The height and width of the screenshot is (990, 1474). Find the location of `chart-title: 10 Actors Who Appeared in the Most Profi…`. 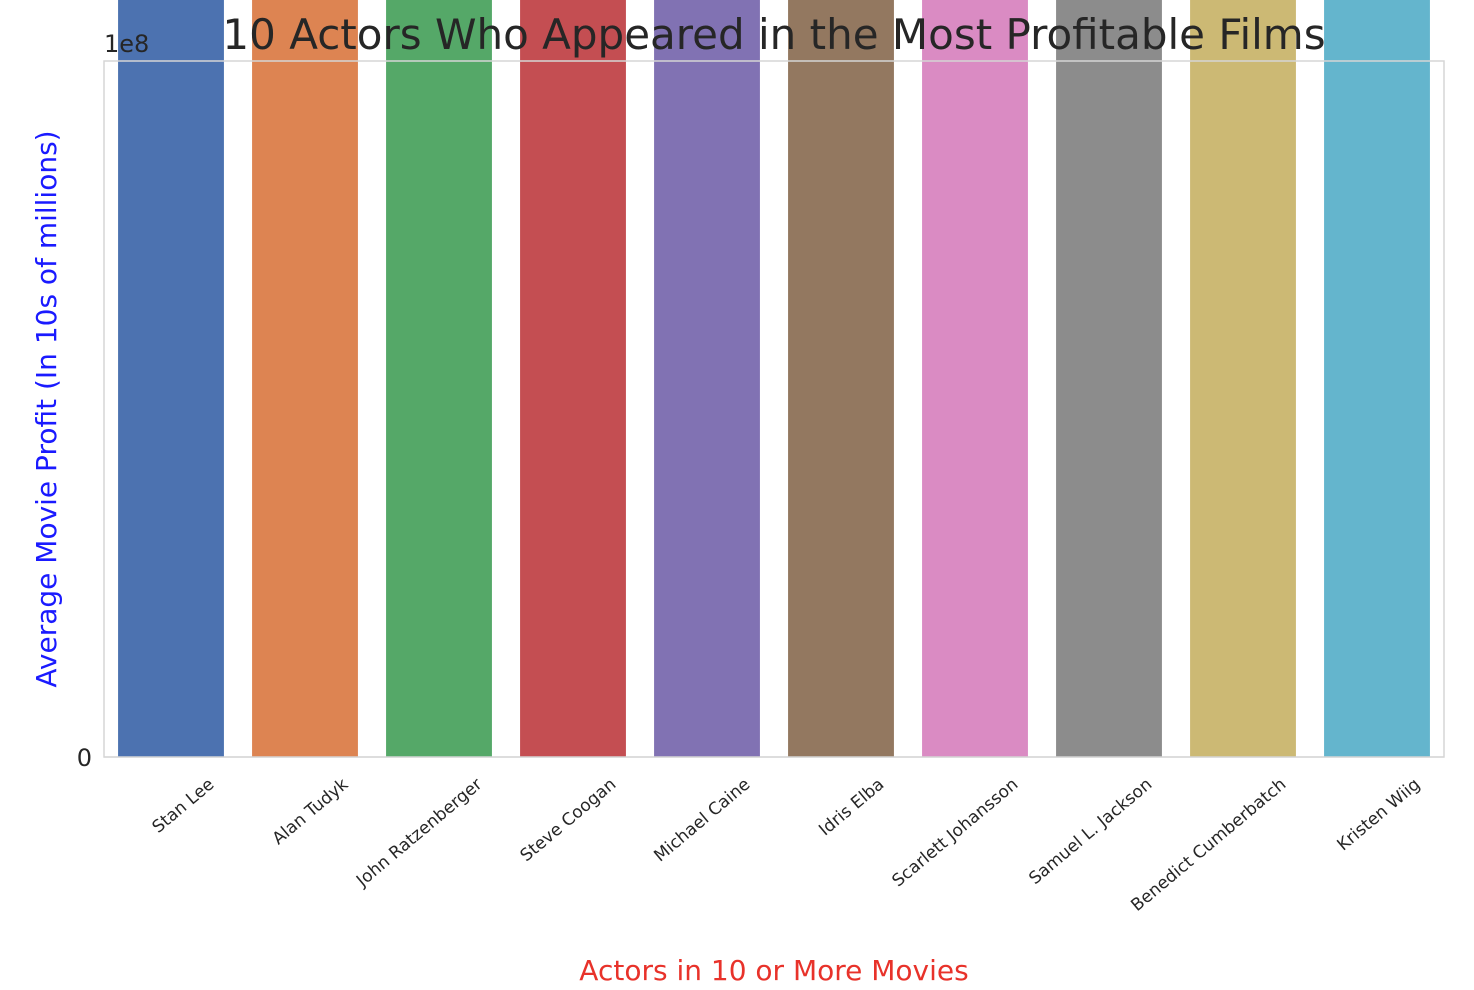

chart-title: 10 Actors Who Appeared in the Most Profi… is located at coordinates (773, 34).